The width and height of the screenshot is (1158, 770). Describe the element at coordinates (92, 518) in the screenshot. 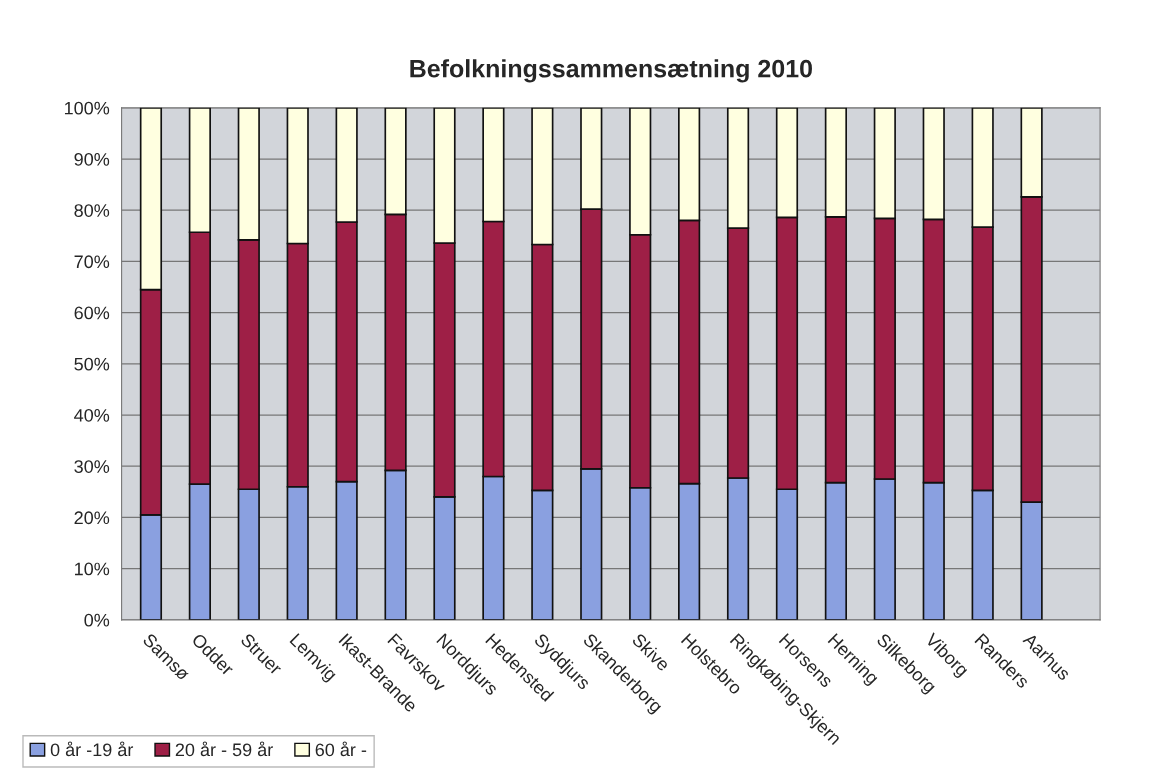

I see `y-tick-label: 20%` at that location.